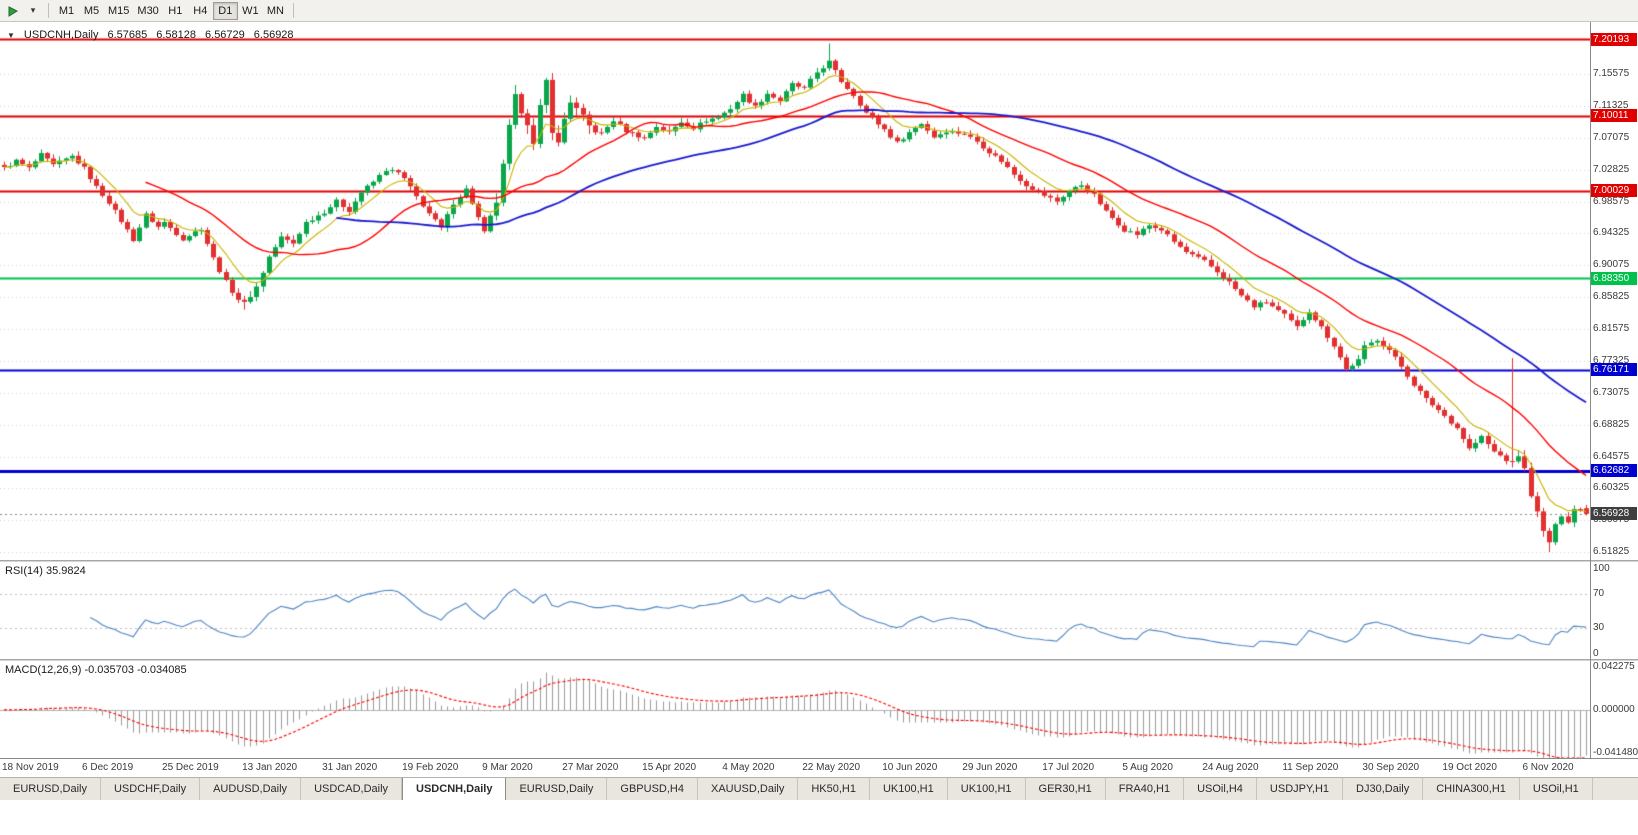  What do you see at coordinates (795, 610) in the screenshot?
I see `rsi-indicator-canvas` at bounding box center [795, 610].